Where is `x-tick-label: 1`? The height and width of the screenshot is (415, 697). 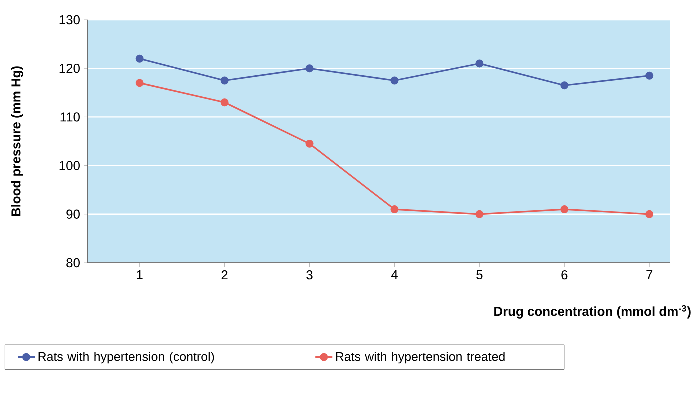
x-tick-label: 1 is located at coordinates (140, 275).